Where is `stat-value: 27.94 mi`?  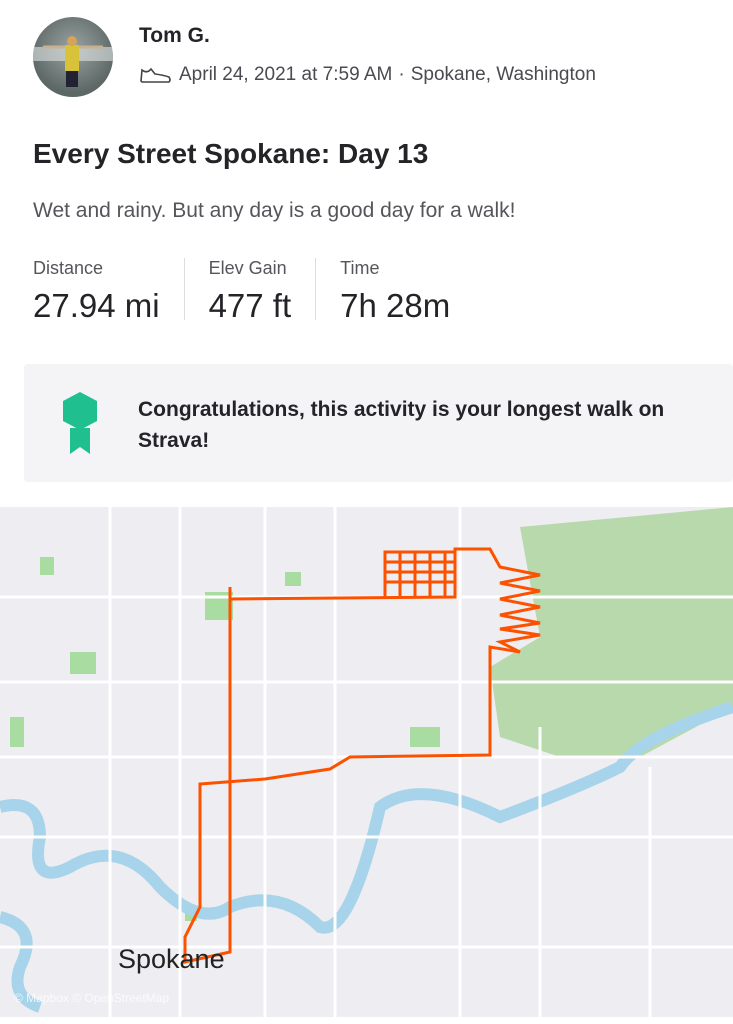
stat-value: 27.94 mi is located at coordinates (96, 305).